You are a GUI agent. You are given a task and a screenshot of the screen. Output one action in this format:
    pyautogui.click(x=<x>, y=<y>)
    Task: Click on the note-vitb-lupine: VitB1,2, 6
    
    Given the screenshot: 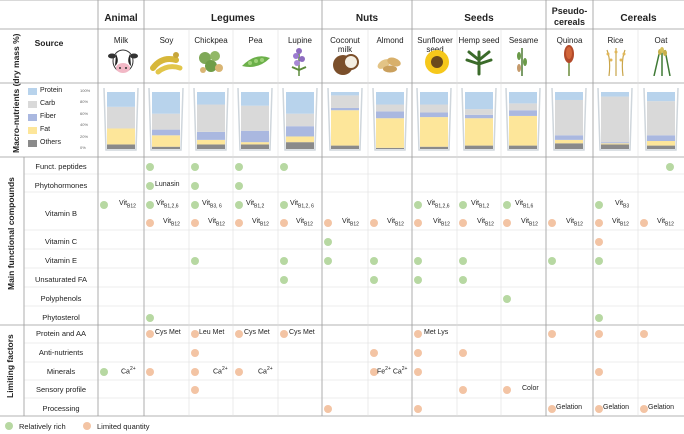 What is the action you would take?
    pyautogui.click(x=302, y=205)
    